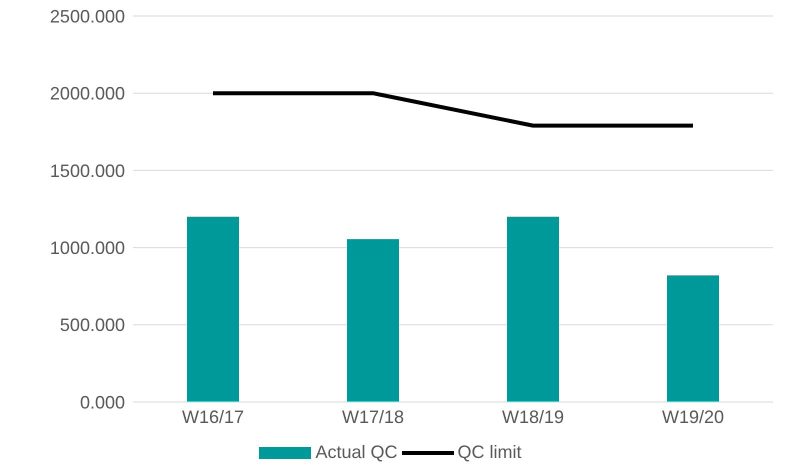 This screenshot has height=471, width=791. I want to click on legend-label: Actual QC, so click(356, 452).